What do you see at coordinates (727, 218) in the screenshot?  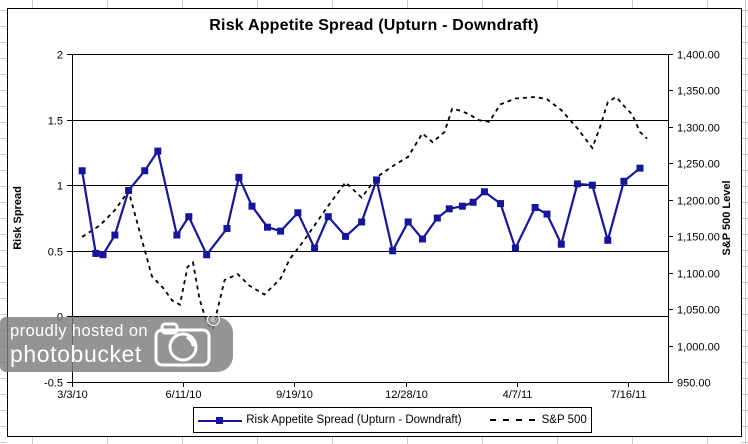 I see `right-axis-title: S&P 500 Level` at bounding box center [727, 218].